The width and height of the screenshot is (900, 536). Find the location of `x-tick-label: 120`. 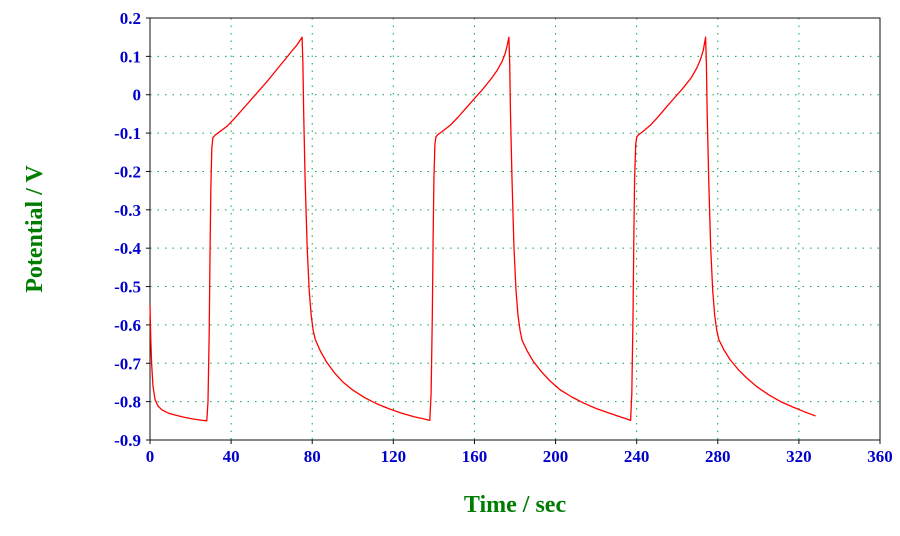

x-tick-label: 120 is located at coordinates (394, 456).